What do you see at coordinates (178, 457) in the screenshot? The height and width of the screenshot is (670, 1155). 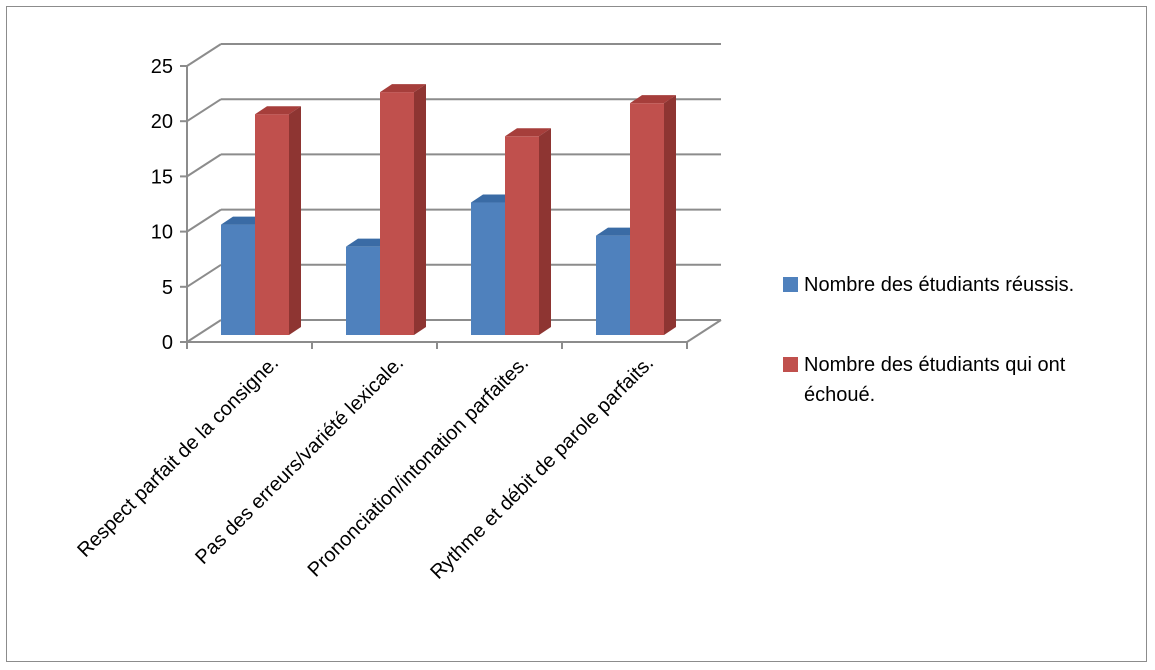 I see `category-label: Respect parfait de la consigne.` at bounding box center [178, 457].